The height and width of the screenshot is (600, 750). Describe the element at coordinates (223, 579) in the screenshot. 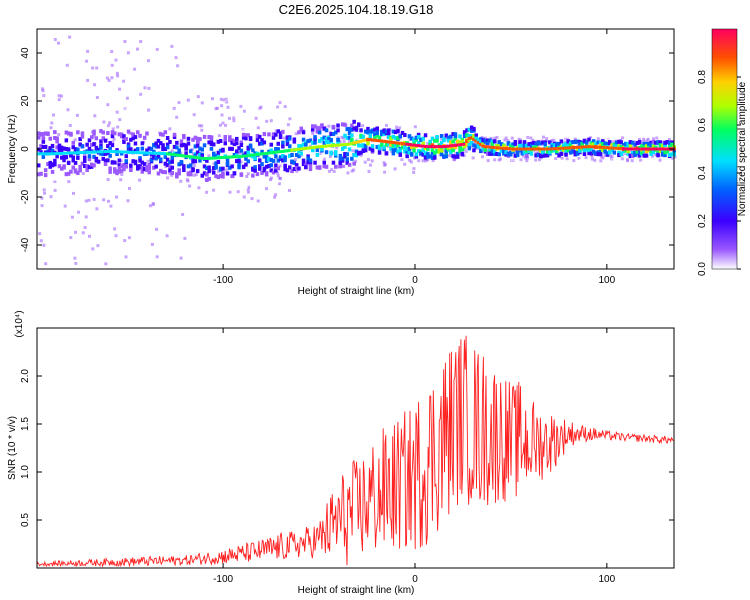

I see `snr-x-tick-label: -100` at that location.